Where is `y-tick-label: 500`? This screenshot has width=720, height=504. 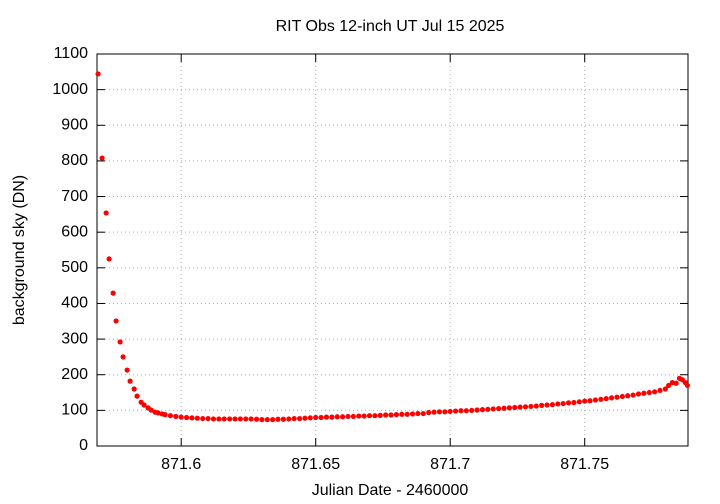 y-tick-label: 500 is located at coordinates (74, 267).